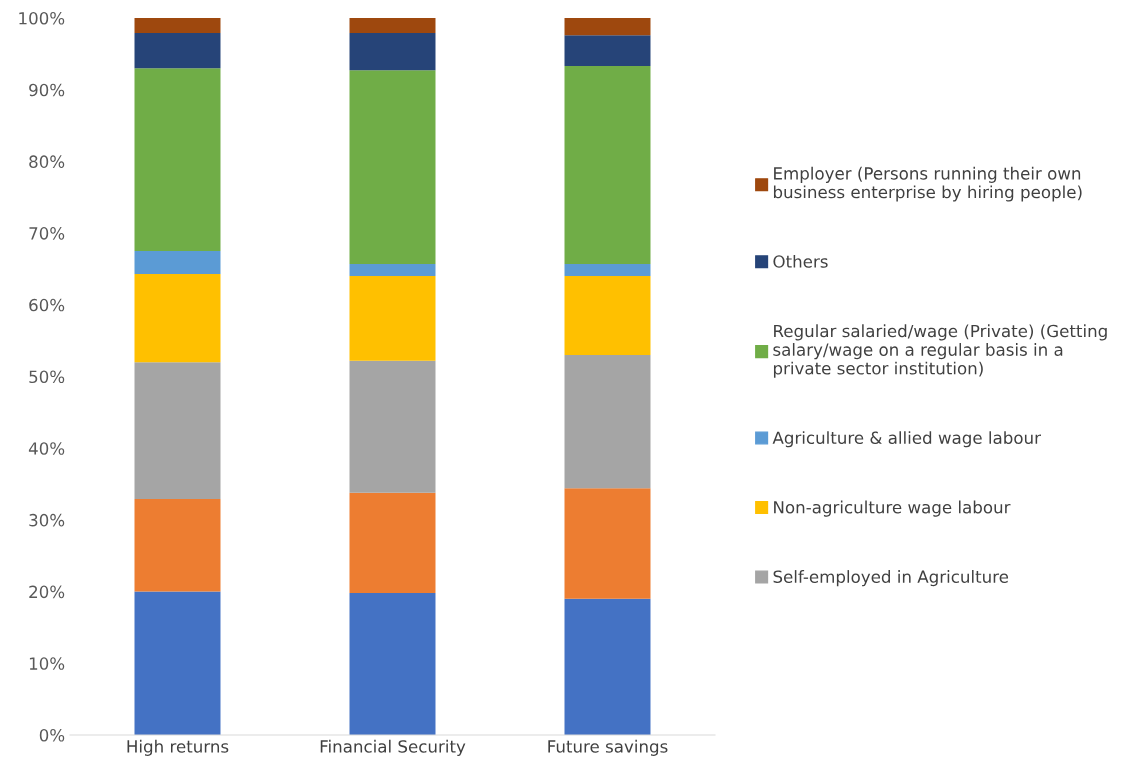  Describe the element at coordinates (608, 747) in the screenshot. I see `x-tick-label: Future savings` at that location.